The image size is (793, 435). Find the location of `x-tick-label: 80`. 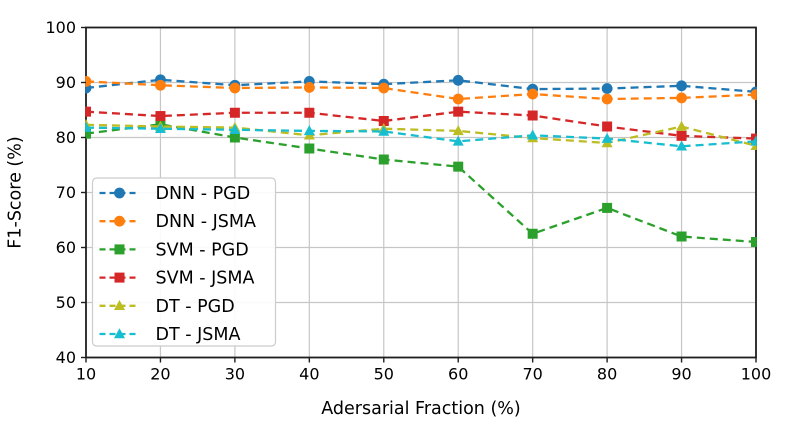

x-tick-label: 80 is located at coordinates (607, 374).